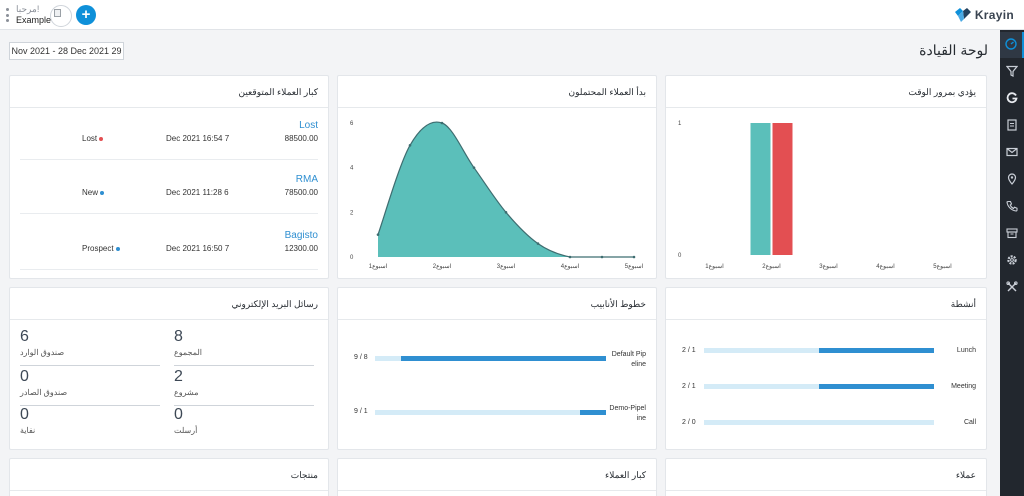 This screenshot has width=1024, height=496. I want to click on activity-name: Meeting, so click(963, 386).